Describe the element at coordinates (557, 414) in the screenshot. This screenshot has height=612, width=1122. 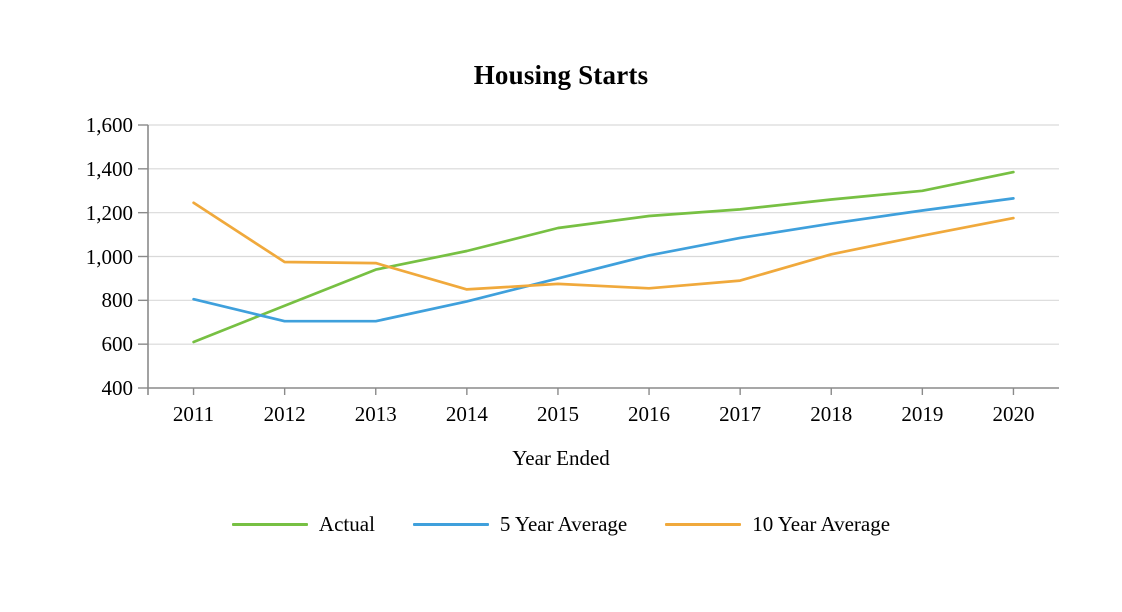
I see `x-tick-label: 2015` at that location.